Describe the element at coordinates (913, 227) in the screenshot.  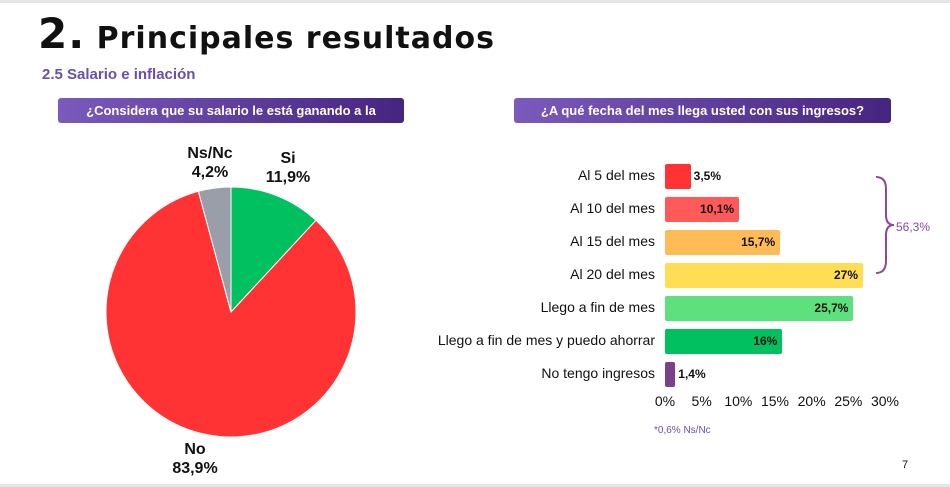
I see `bracket-label: 56,3%` at that location.